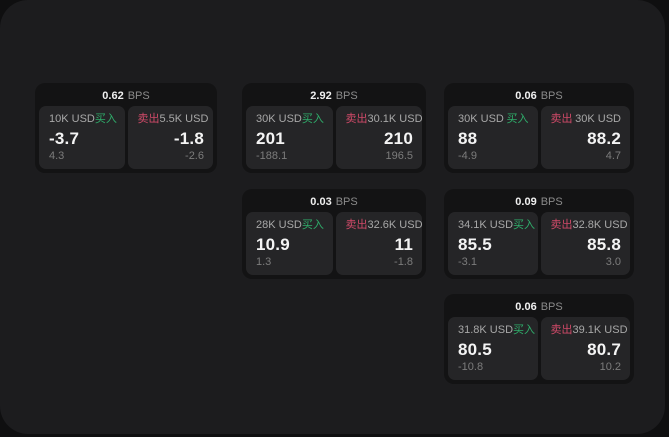  What do you see at coordinates (468, 138) in the screenshot?
I see `buy-price: 88` at bounding box center [468, 138].